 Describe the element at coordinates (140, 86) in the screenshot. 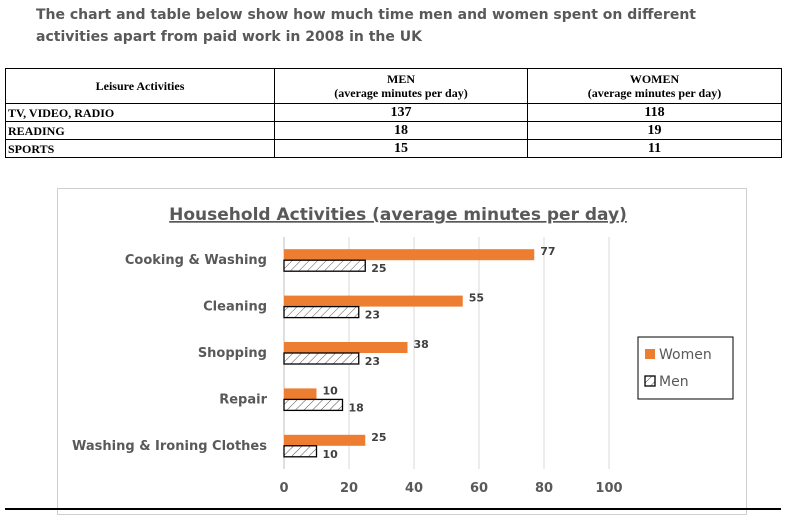

I see `header-activity: Leisure Activities` at that location.